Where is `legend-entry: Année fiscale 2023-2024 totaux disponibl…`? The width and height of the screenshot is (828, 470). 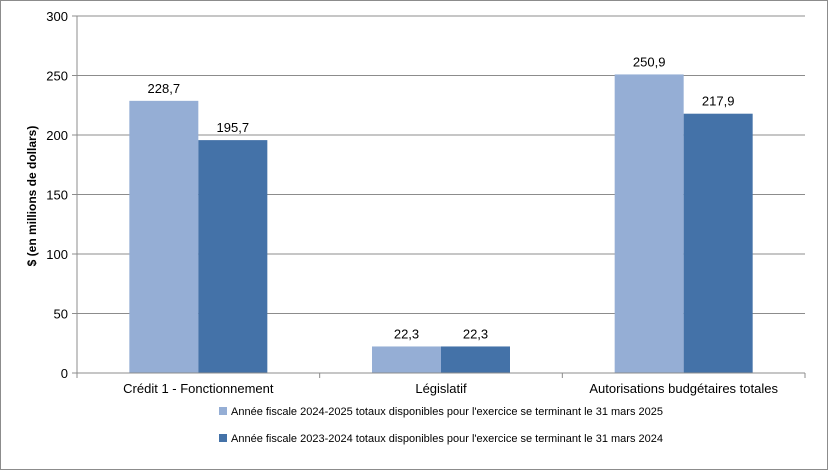
legend-entry: Année fiscale 2023-2024 totaux disponibl… is located at coordinates (447, 439).